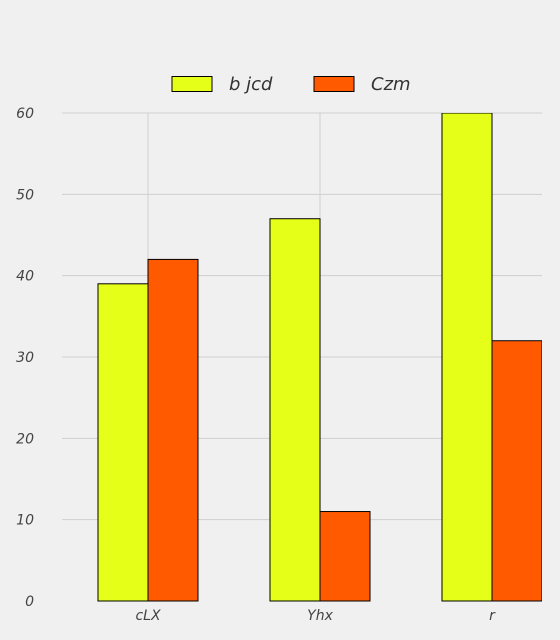  I want to click on legend: b jcd Czm, so click(291, 84).